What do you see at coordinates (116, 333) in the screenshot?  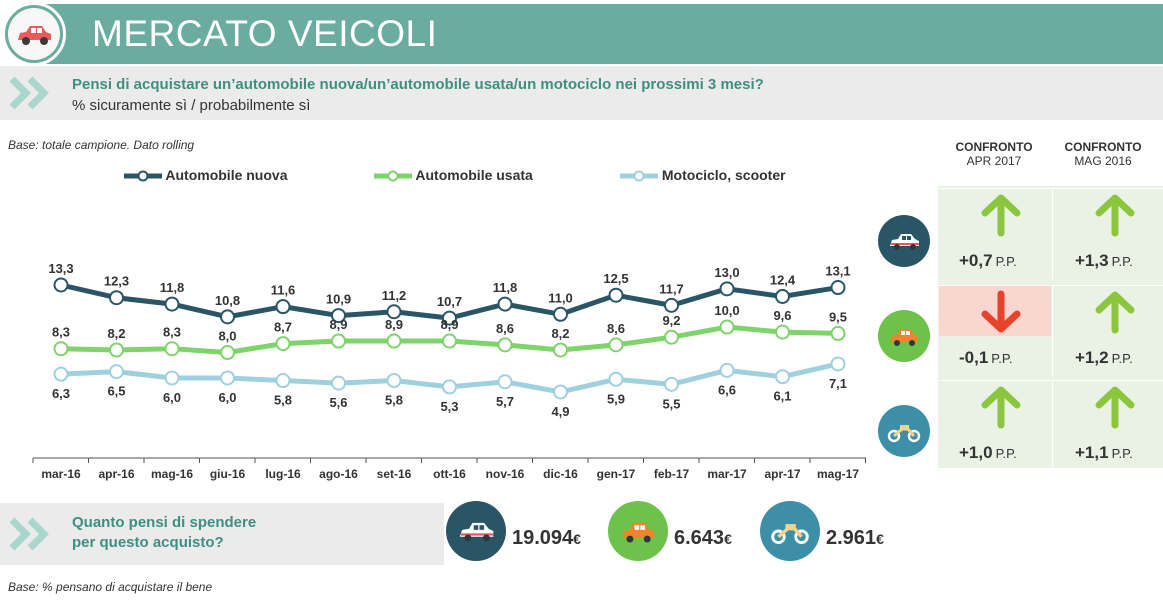 I see `data-label: 8,2` at bounding box center [116, 333].